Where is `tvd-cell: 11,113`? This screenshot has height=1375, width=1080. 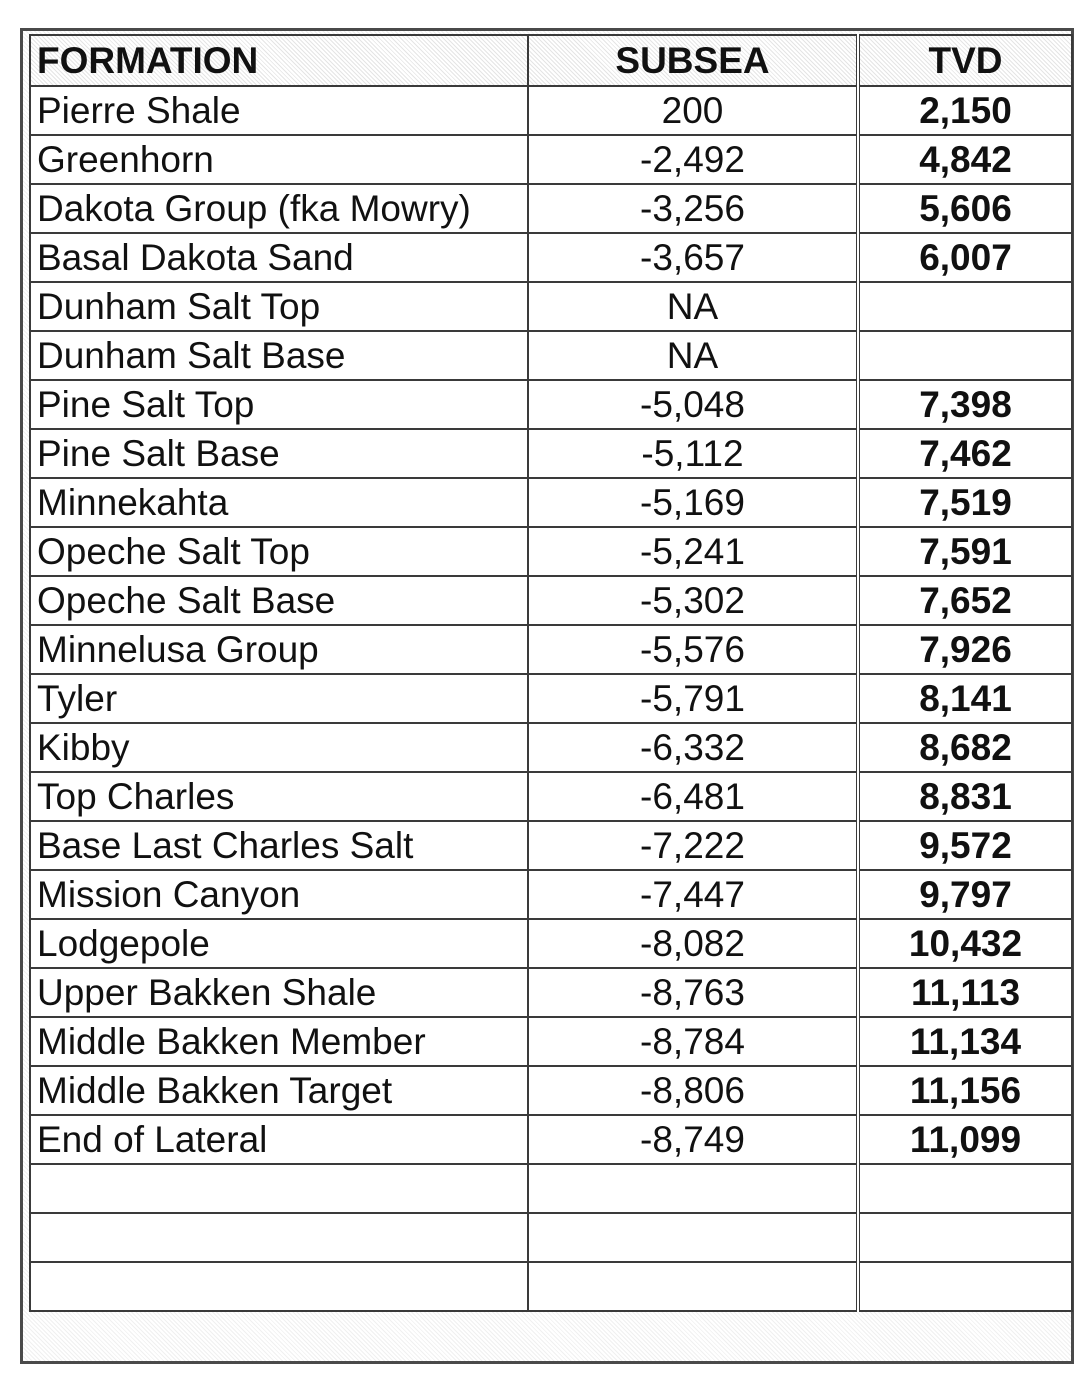 tvd-cell: 11,113 is located at coordinates (964, 992).